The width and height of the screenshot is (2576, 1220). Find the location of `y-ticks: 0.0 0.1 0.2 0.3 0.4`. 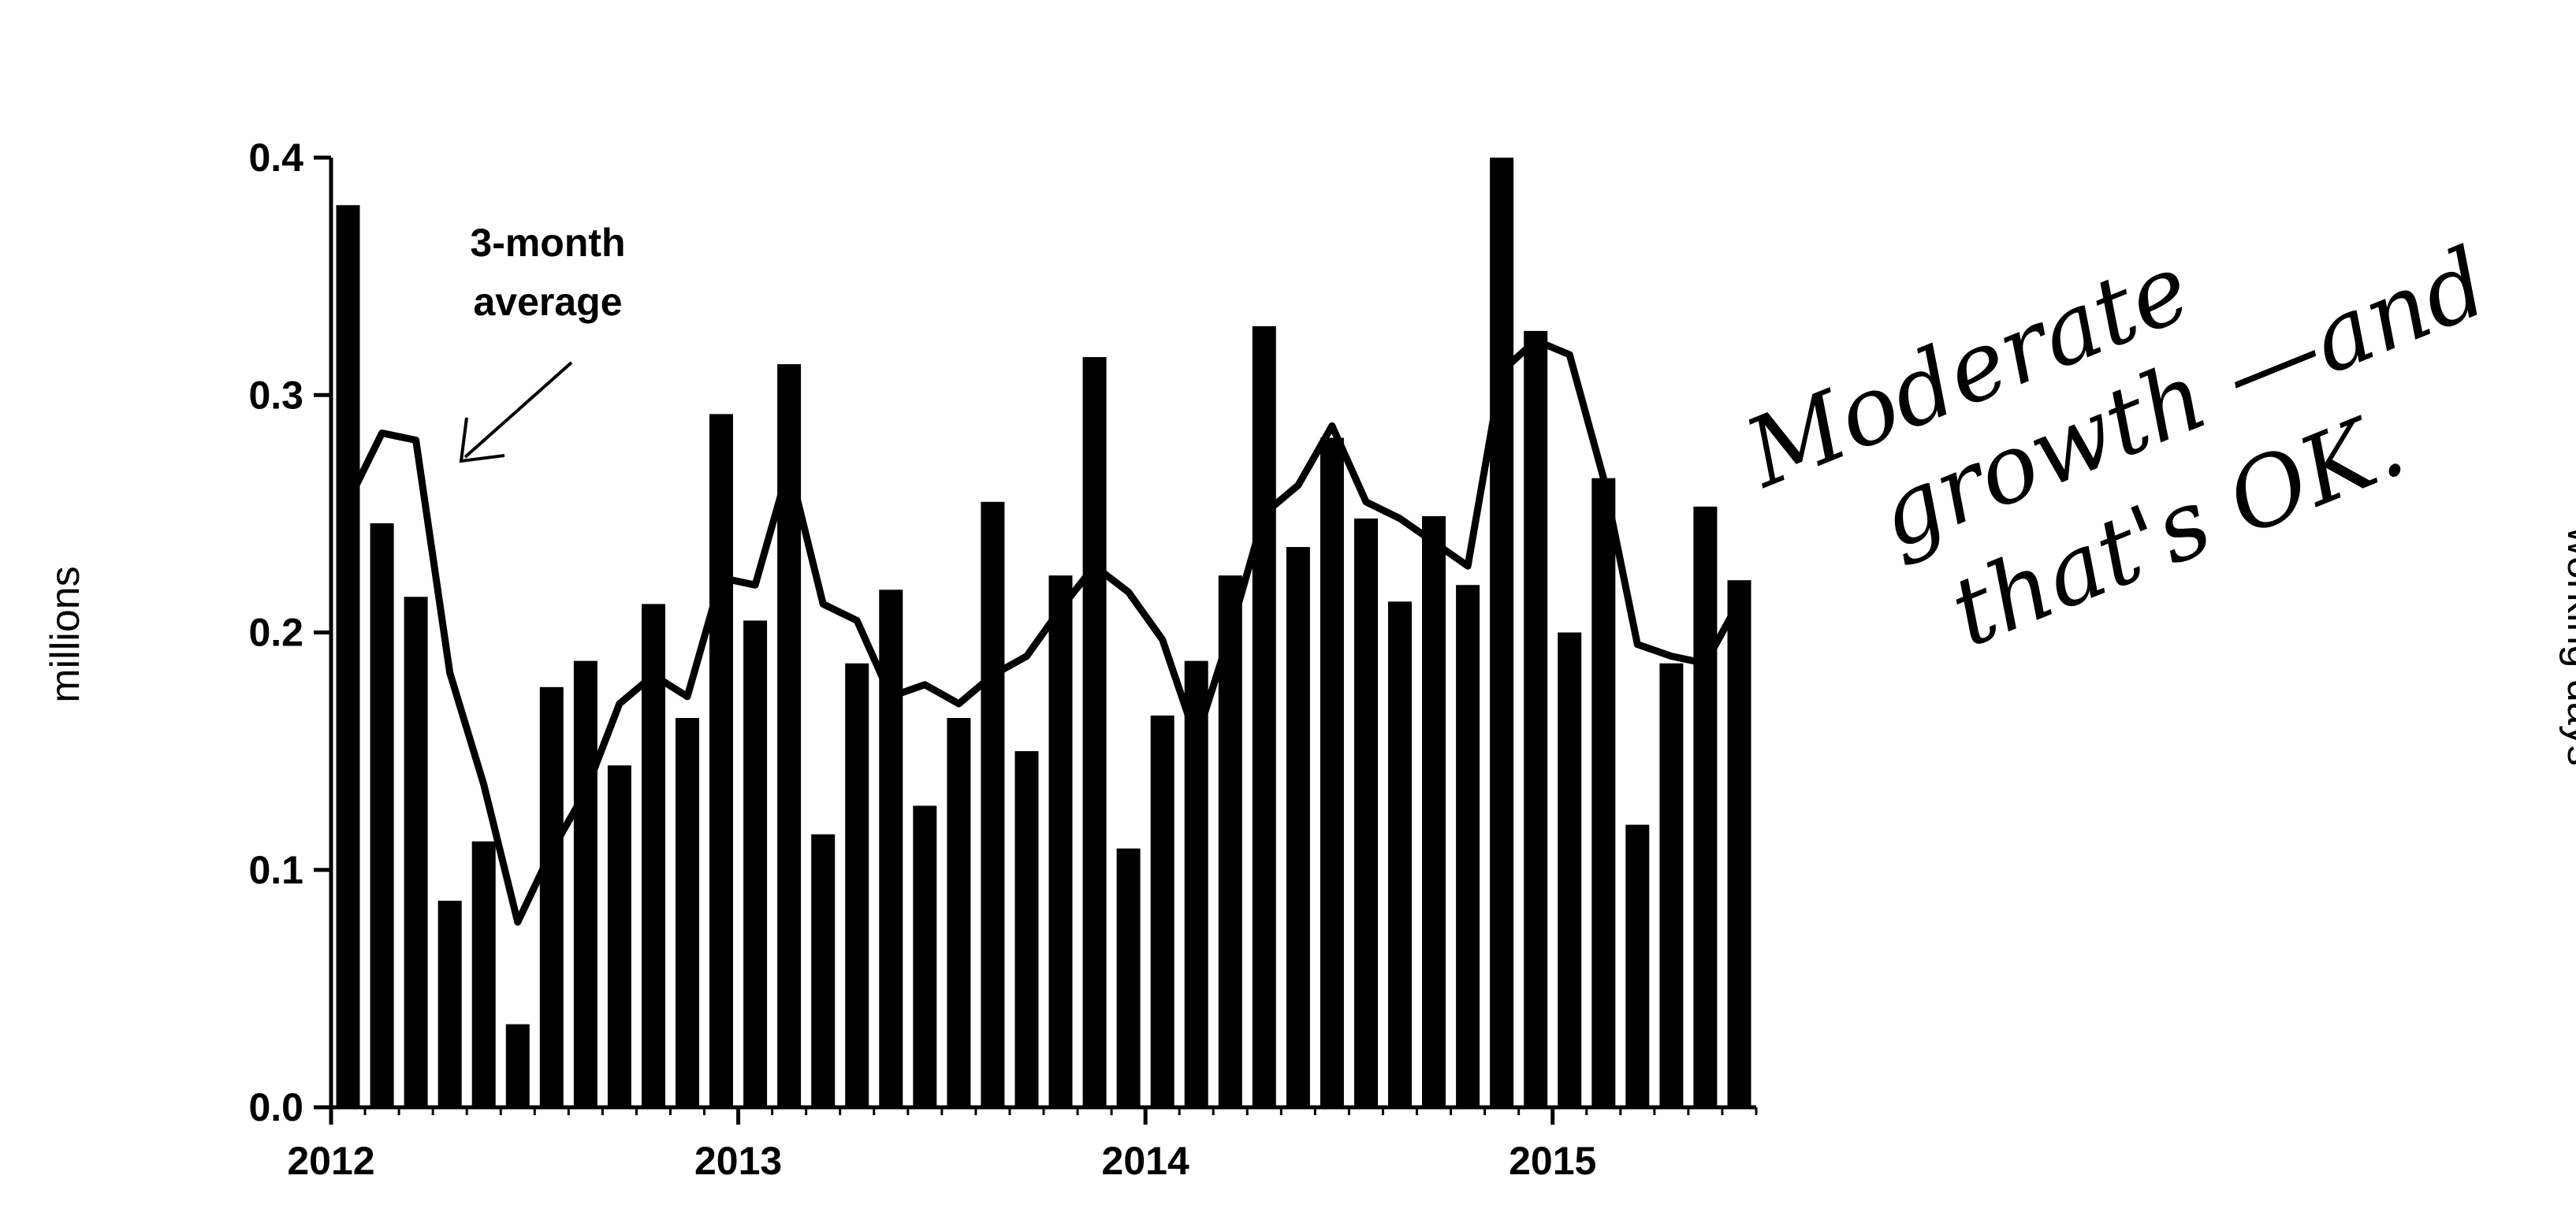

y-ticks: 0.0 0.1 0.2 0.3 0.4 is located at coordinates (289, 632).